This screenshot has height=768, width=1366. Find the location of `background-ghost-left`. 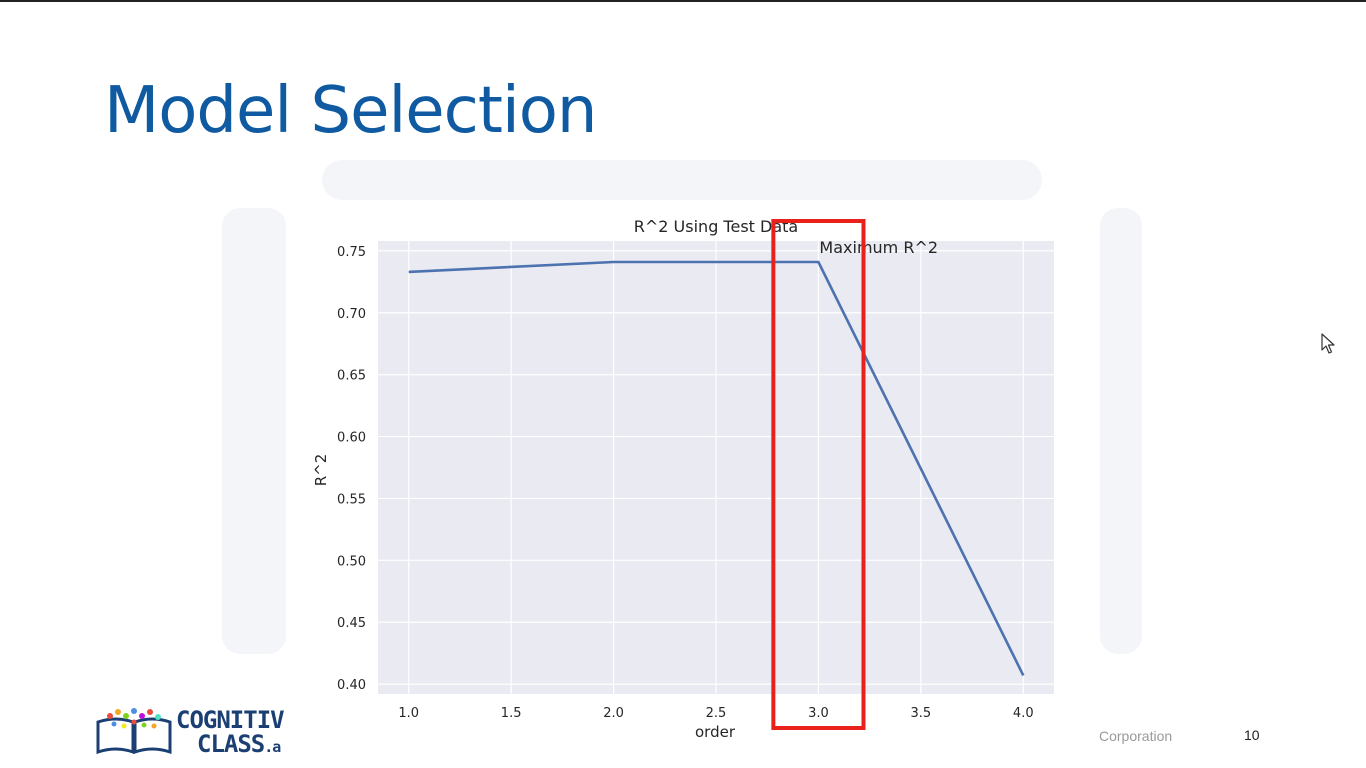

background-ghost-left is located at coordinates (254, 431).